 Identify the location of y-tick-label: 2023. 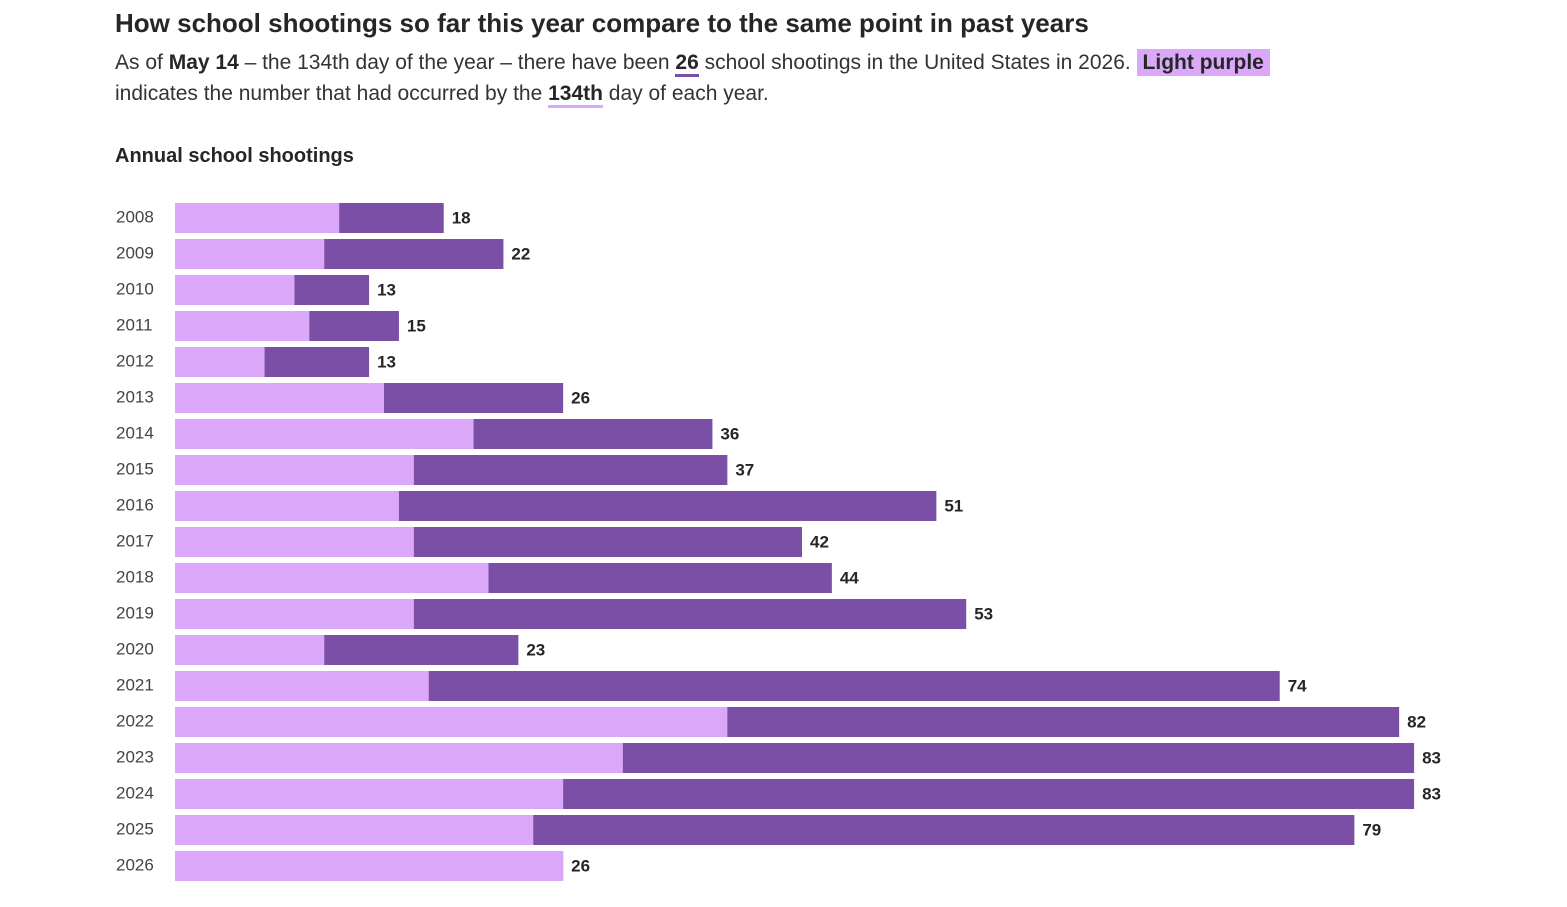
(135, 756).